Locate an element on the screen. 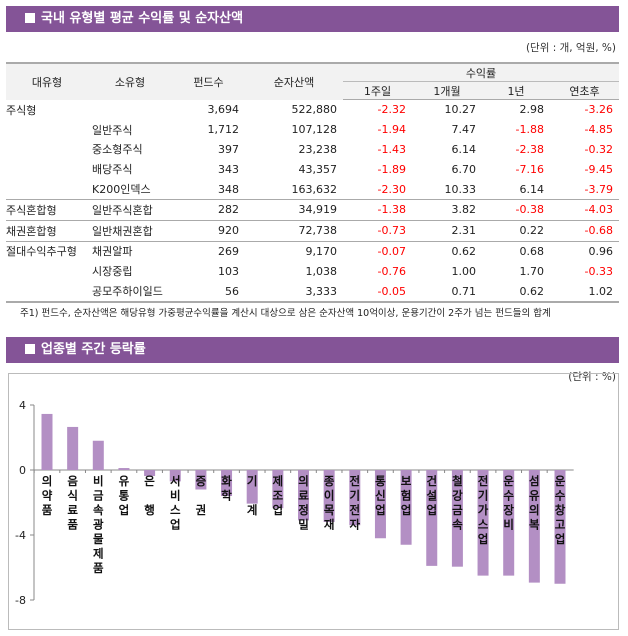 Image resolution: width=628 pixels, height=636 pixels. cell-funds: 397 is located at coordinates (228, 149).